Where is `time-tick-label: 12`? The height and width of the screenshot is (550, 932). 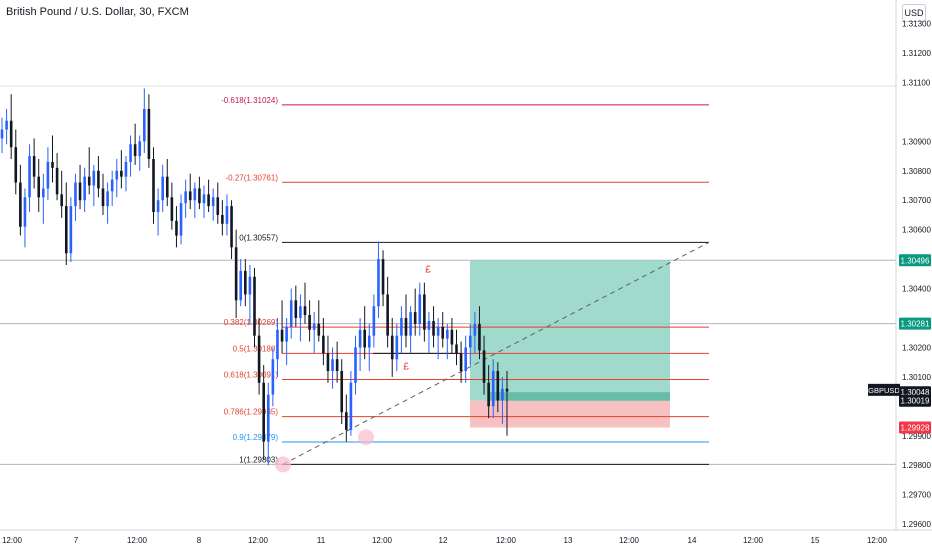
time-tick-label: 12 is located at coordinates (443, 540).